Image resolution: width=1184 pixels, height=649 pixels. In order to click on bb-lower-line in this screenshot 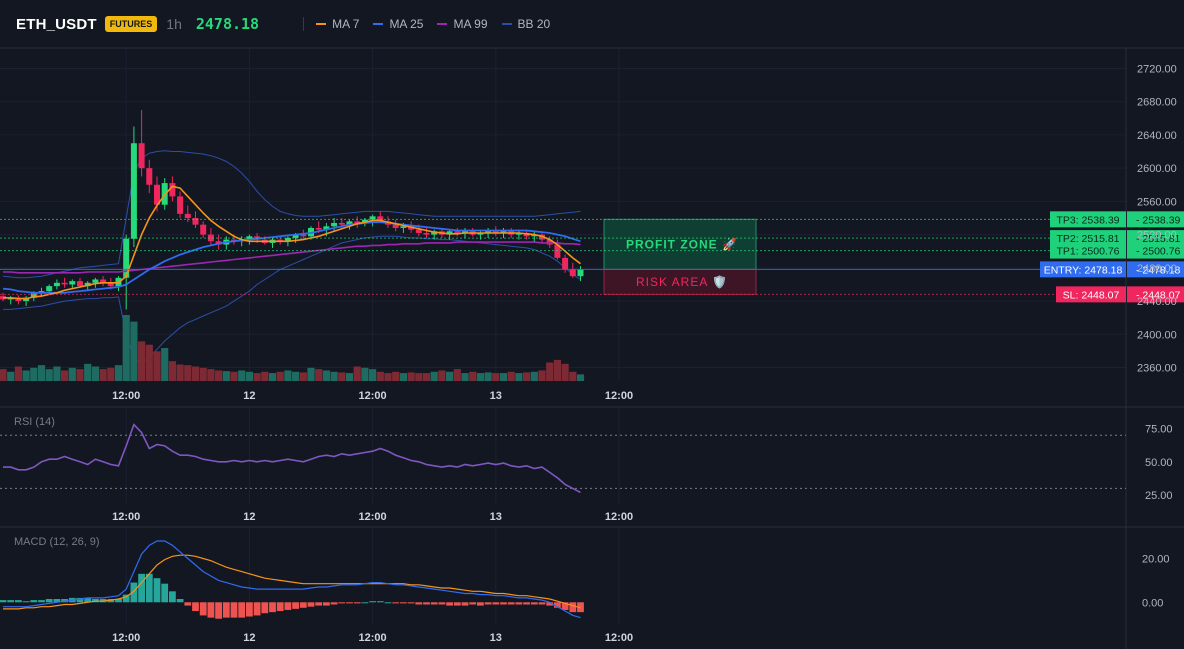, I will do `click(292, 299)`.